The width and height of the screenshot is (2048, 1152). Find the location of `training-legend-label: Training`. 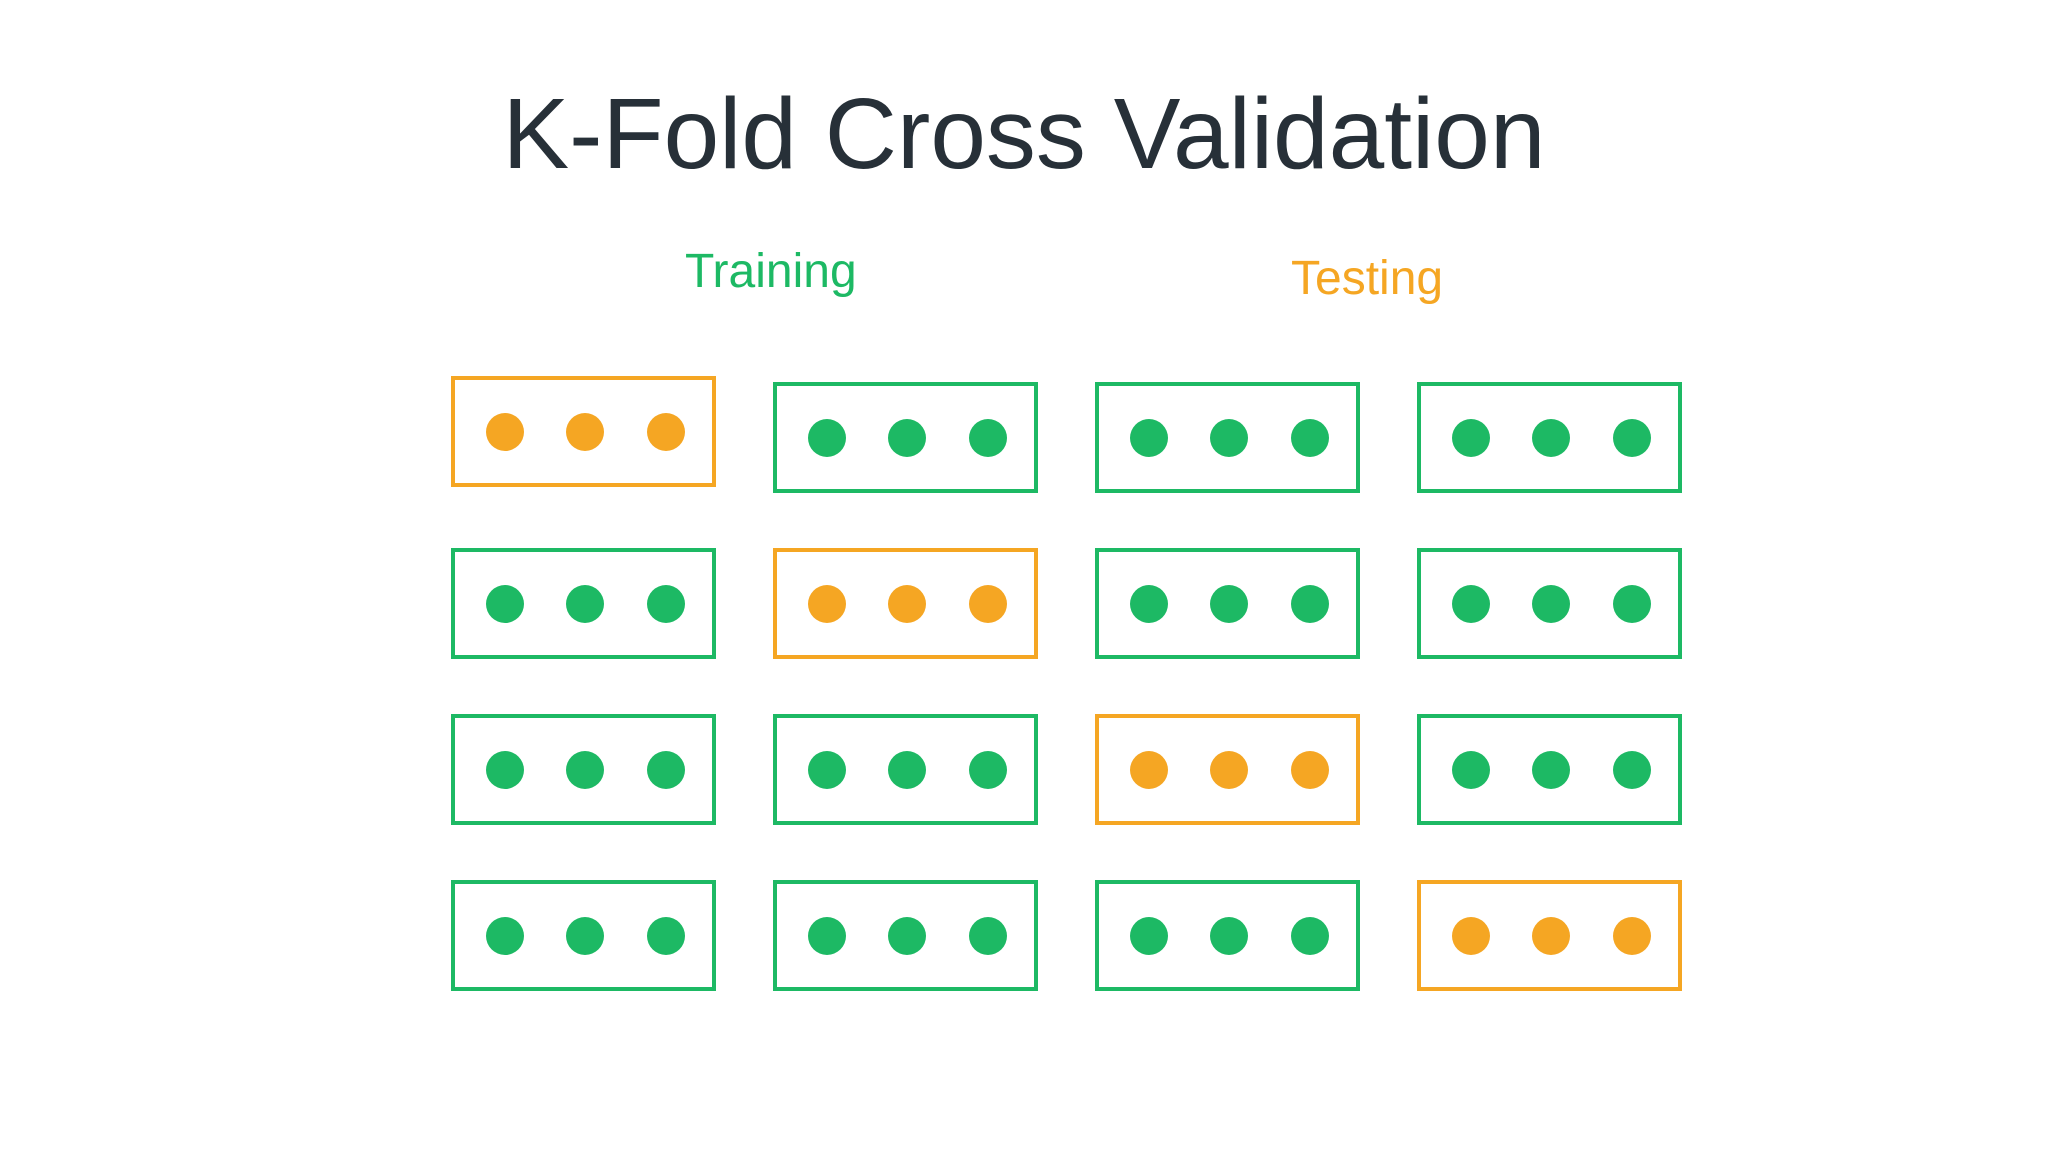

training-legend-label: Training is located at coordinates (771, 271).